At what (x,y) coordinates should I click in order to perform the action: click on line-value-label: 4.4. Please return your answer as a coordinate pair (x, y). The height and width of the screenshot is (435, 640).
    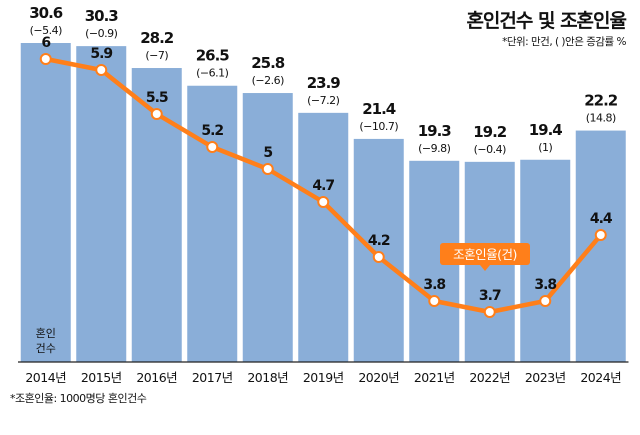
    Looking at the image, I should click on (601, 219).